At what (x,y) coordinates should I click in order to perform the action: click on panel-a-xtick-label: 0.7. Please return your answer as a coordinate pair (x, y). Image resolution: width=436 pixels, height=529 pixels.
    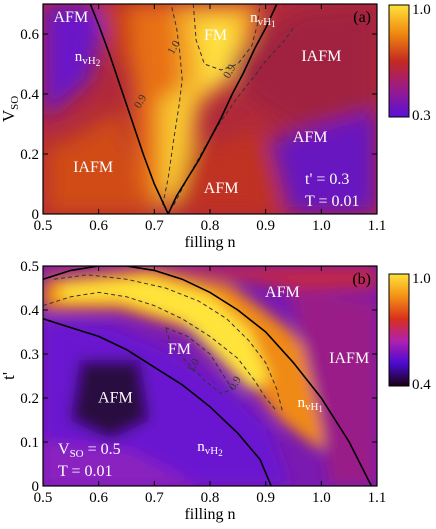
    Looking at the image, I should click on (154, 226).